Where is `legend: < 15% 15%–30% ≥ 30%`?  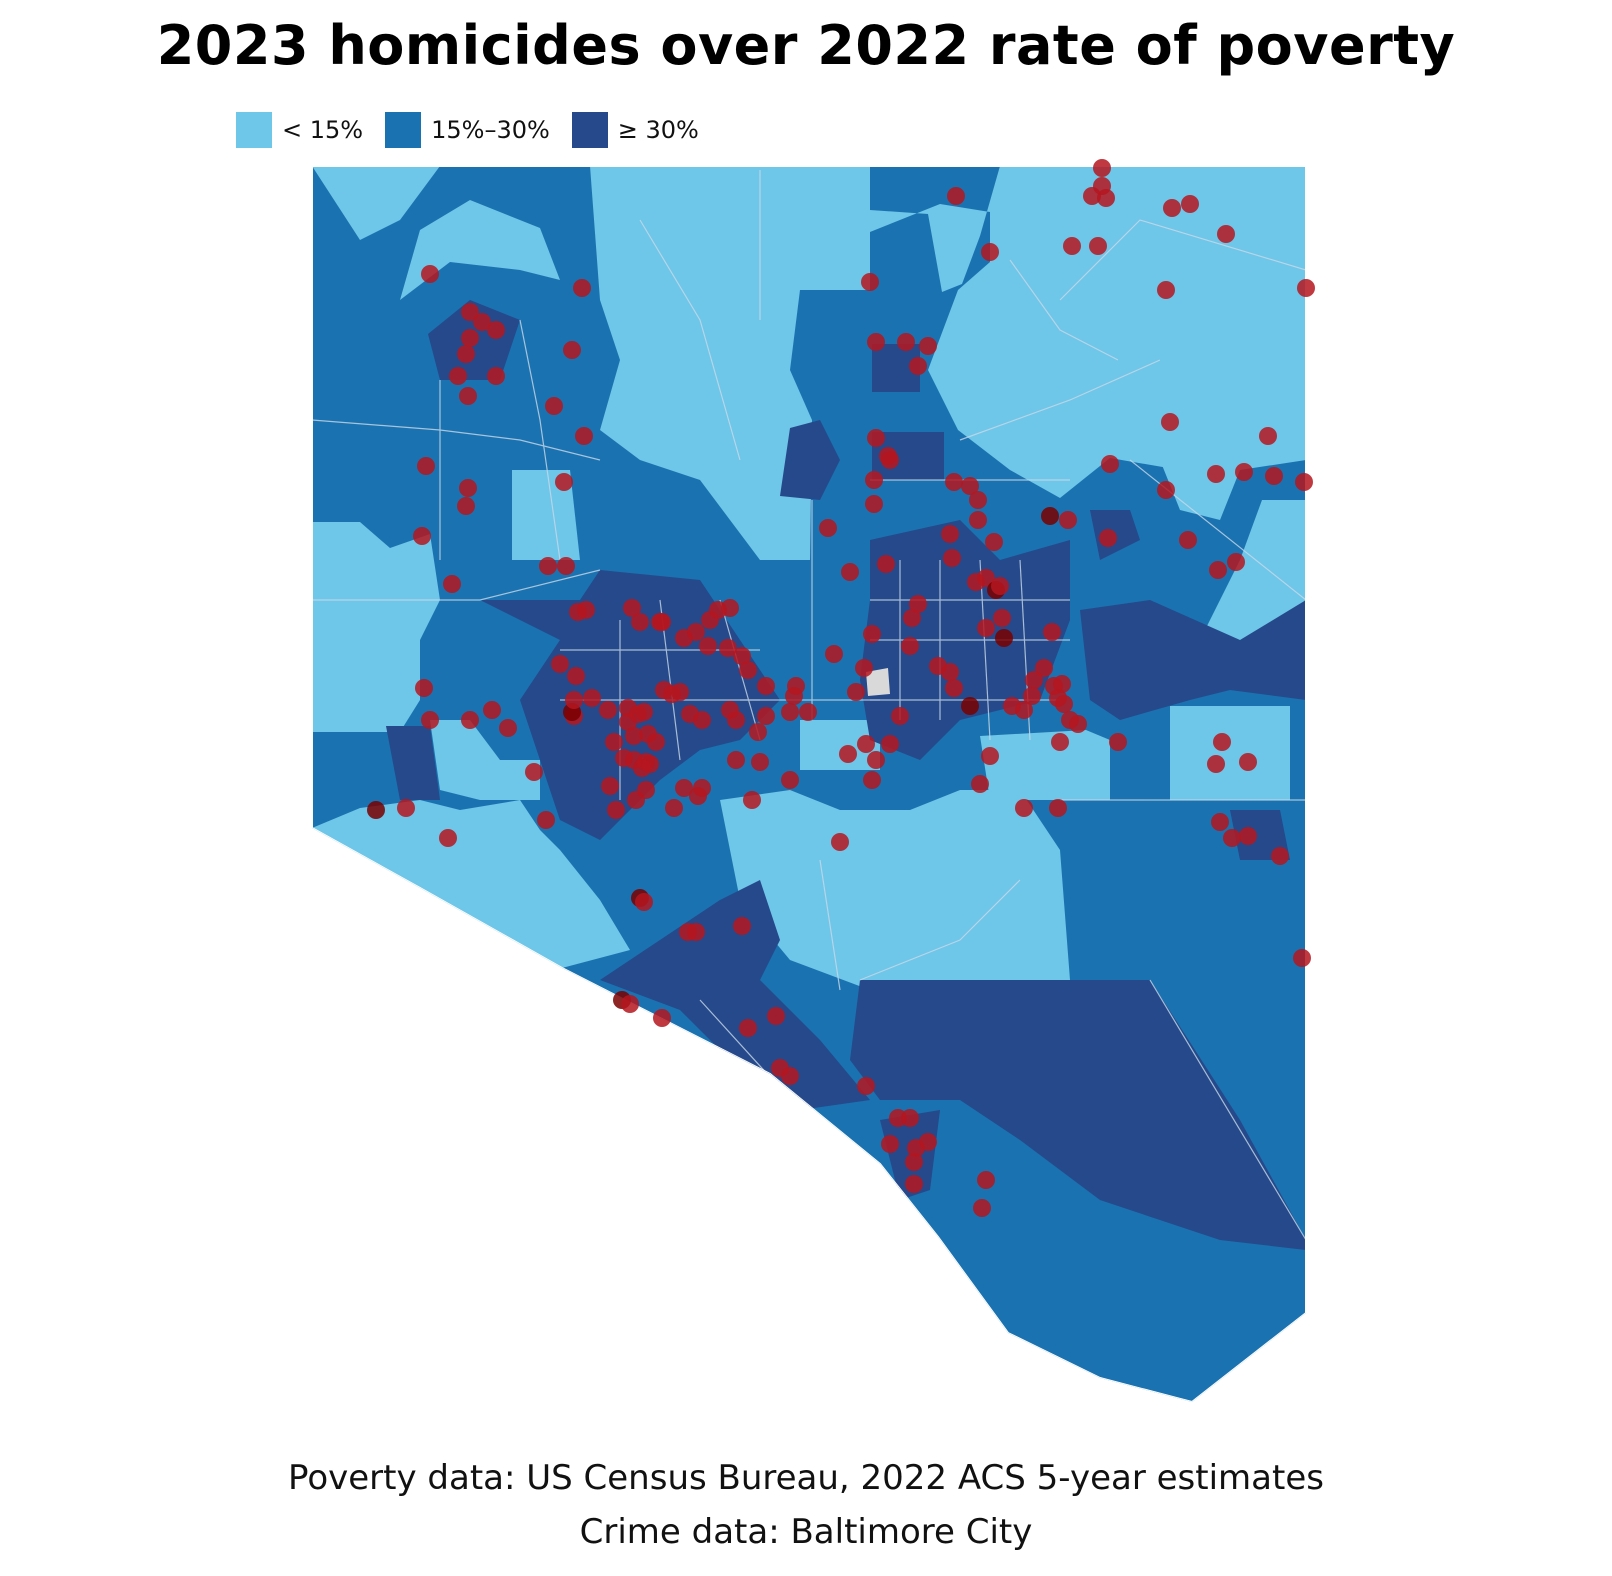 legend: < 15% 15%–30% ≥ 30% is located at coordinates (478, 130).